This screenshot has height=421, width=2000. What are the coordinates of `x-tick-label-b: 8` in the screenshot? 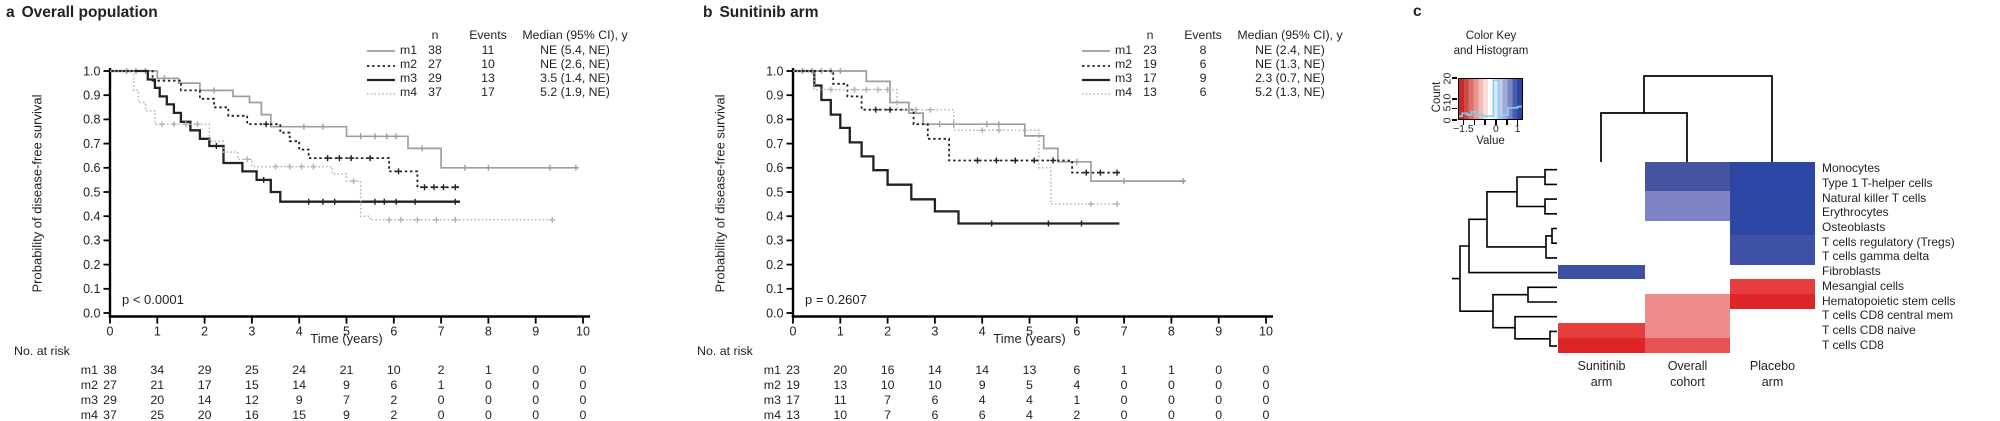 It's located at (1171, 332).